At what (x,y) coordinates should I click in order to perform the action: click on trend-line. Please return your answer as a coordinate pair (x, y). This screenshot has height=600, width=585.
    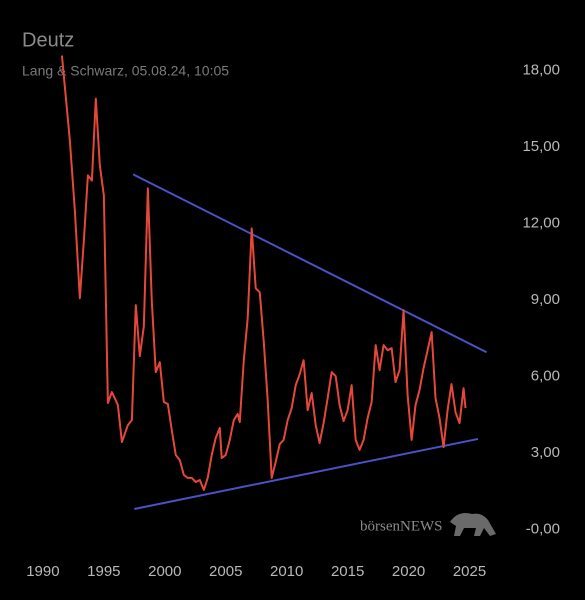
    Looking at the image, I should click on (306, 473).